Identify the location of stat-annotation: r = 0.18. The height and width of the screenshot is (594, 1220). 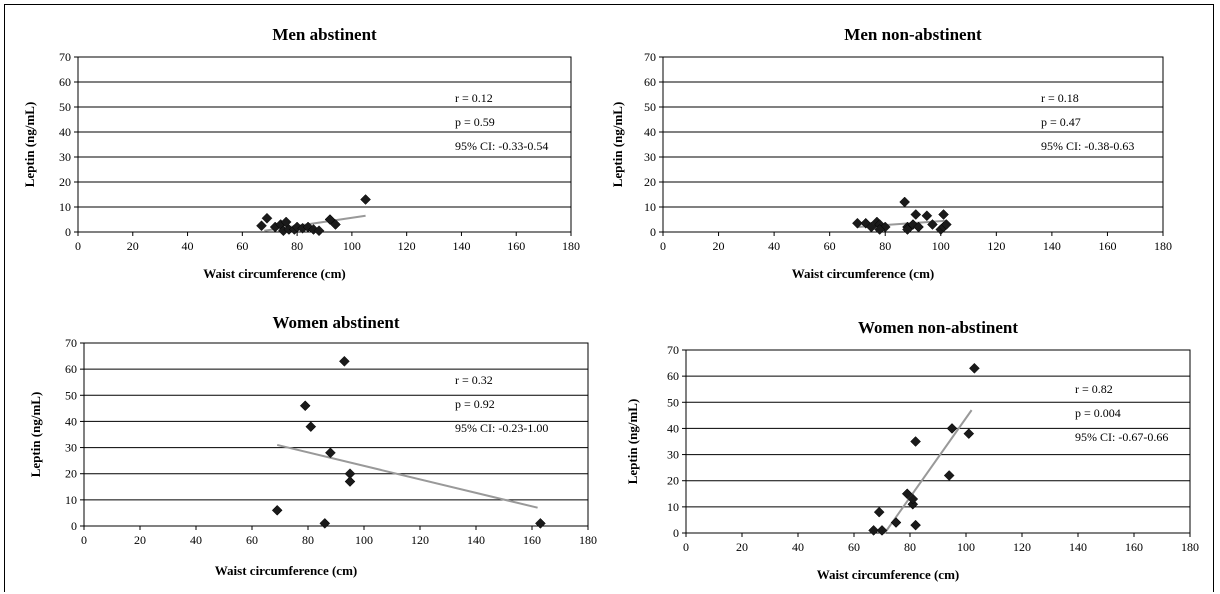
(1060, 98).